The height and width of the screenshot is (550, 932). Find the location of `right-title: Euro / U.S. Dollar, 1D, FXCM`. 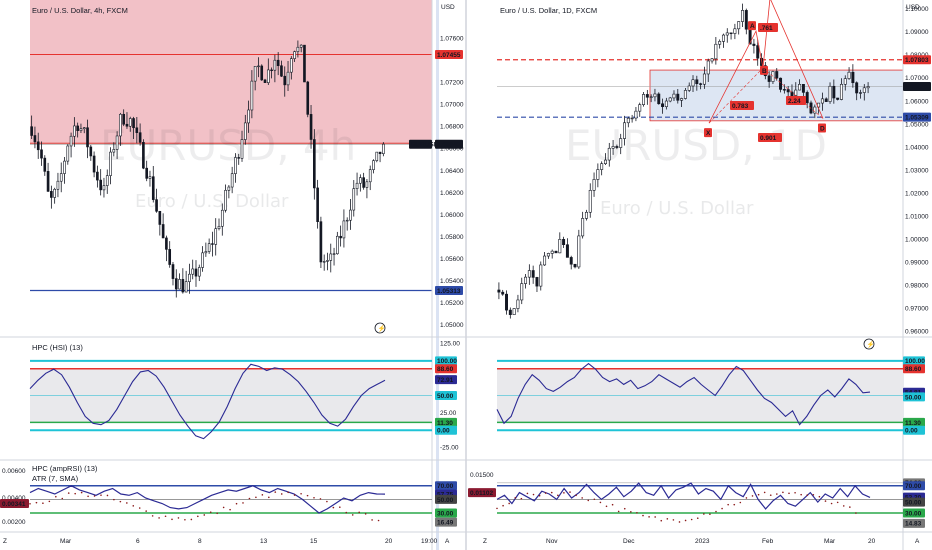

right-title: Euro / U.S. Dollar, 1D, FXCM is located at coordinates (548, 10).